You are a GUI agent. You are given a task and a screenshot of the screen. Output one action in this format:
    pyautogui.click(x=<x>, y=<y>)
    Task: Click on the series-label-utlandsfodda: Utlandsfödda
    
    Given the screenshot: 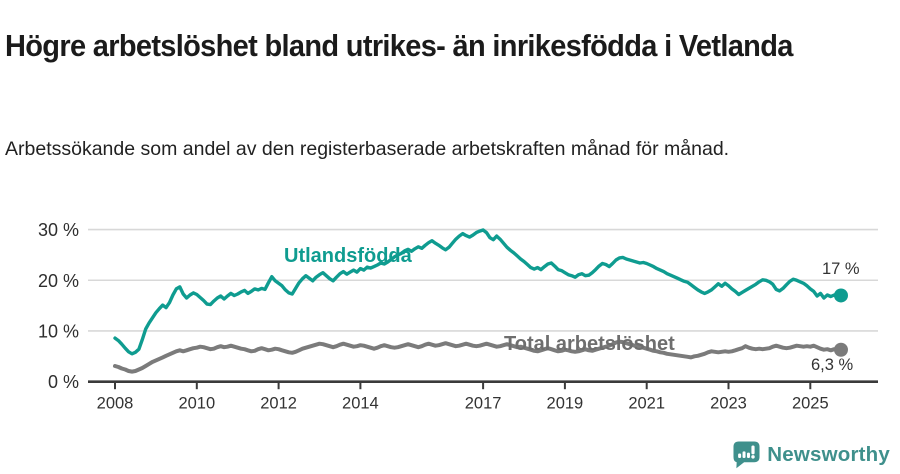 What is the action you would take?
    pyautogui.click(x=348, y=256)
    